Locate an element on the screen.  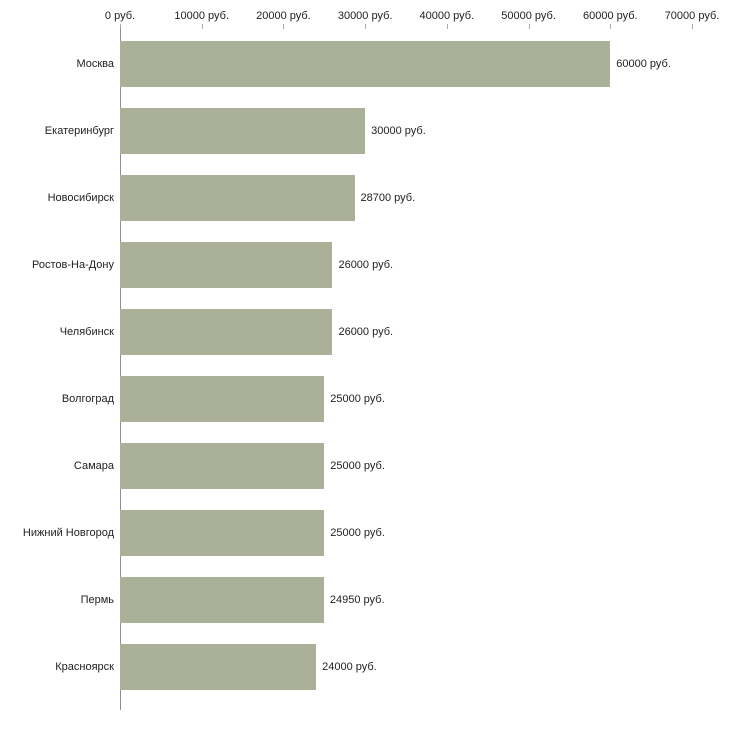
bar-row: Пермь 24950 руб. is located at coordinates (365, 599).